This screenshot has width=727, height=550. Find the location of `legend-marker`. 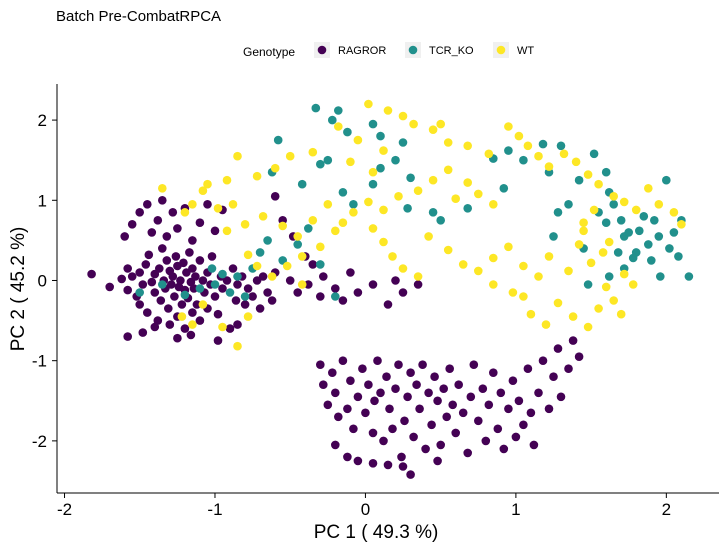

legend-marker is located at coordinates (322, 50).